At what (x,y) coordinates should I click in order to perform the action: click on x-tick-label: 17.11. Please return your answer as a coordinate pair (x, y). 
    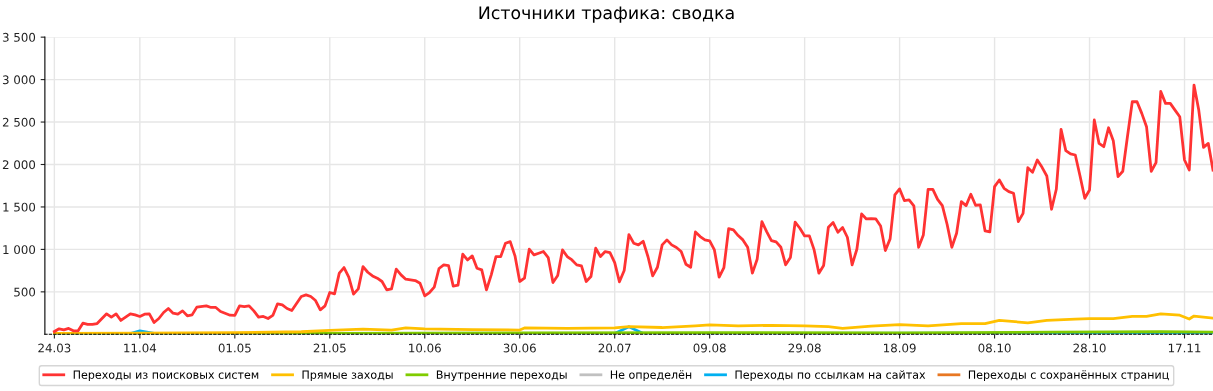
    Looking at the image, I should click on (1184, 348).